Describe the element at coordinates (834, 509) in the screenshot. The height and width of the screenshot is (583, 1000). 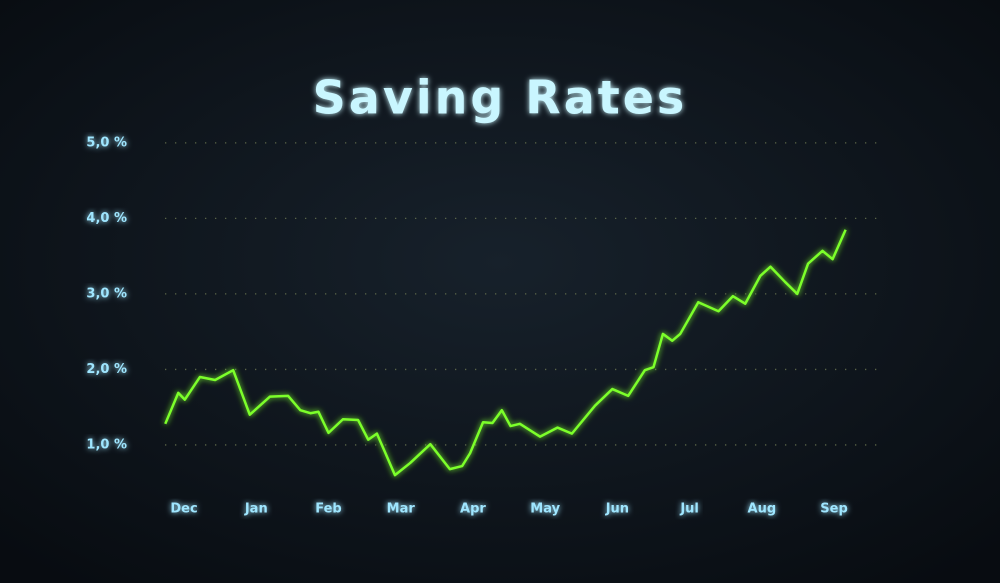
I see `x-tick-label: Sep` at that location.